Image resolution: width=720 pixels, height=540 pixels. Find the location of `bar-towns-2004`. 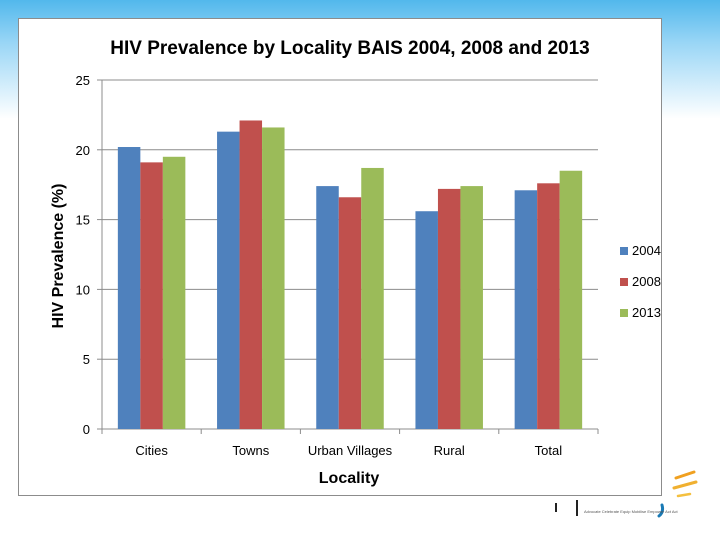

bar-towns-2004 is located at coordinates (228, 280).